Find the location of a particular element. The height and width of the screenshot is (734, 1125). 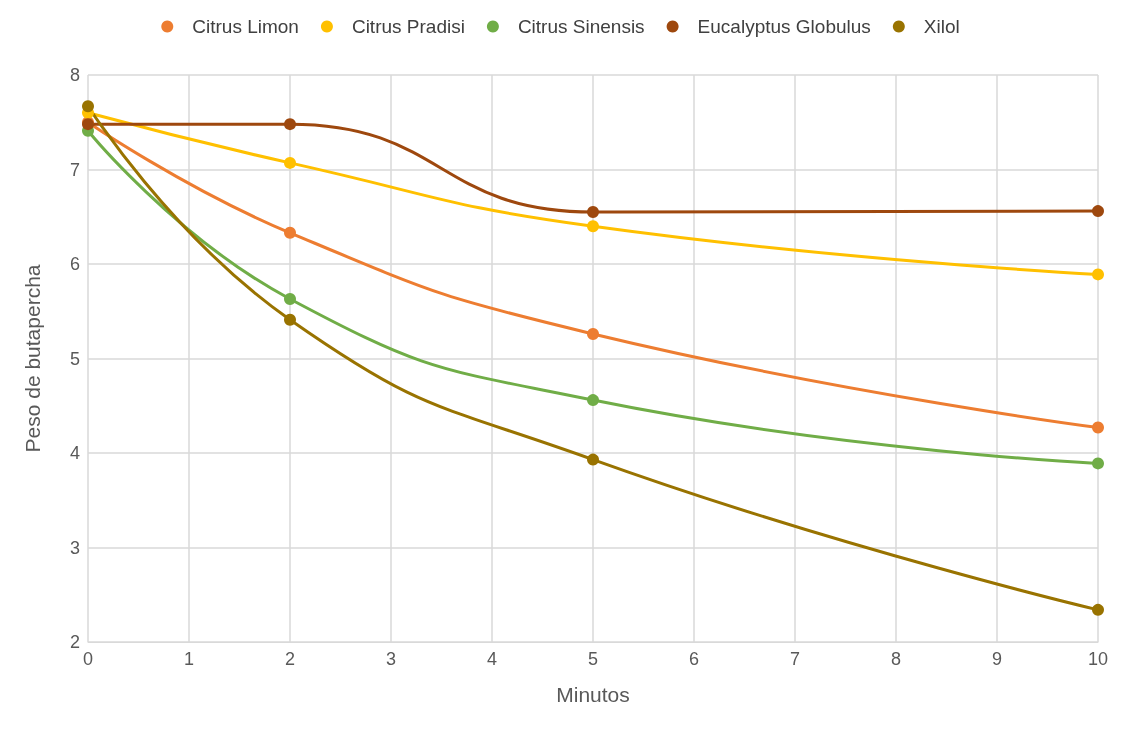

y-tick-label: 3 is located at coordinates (74, 547).